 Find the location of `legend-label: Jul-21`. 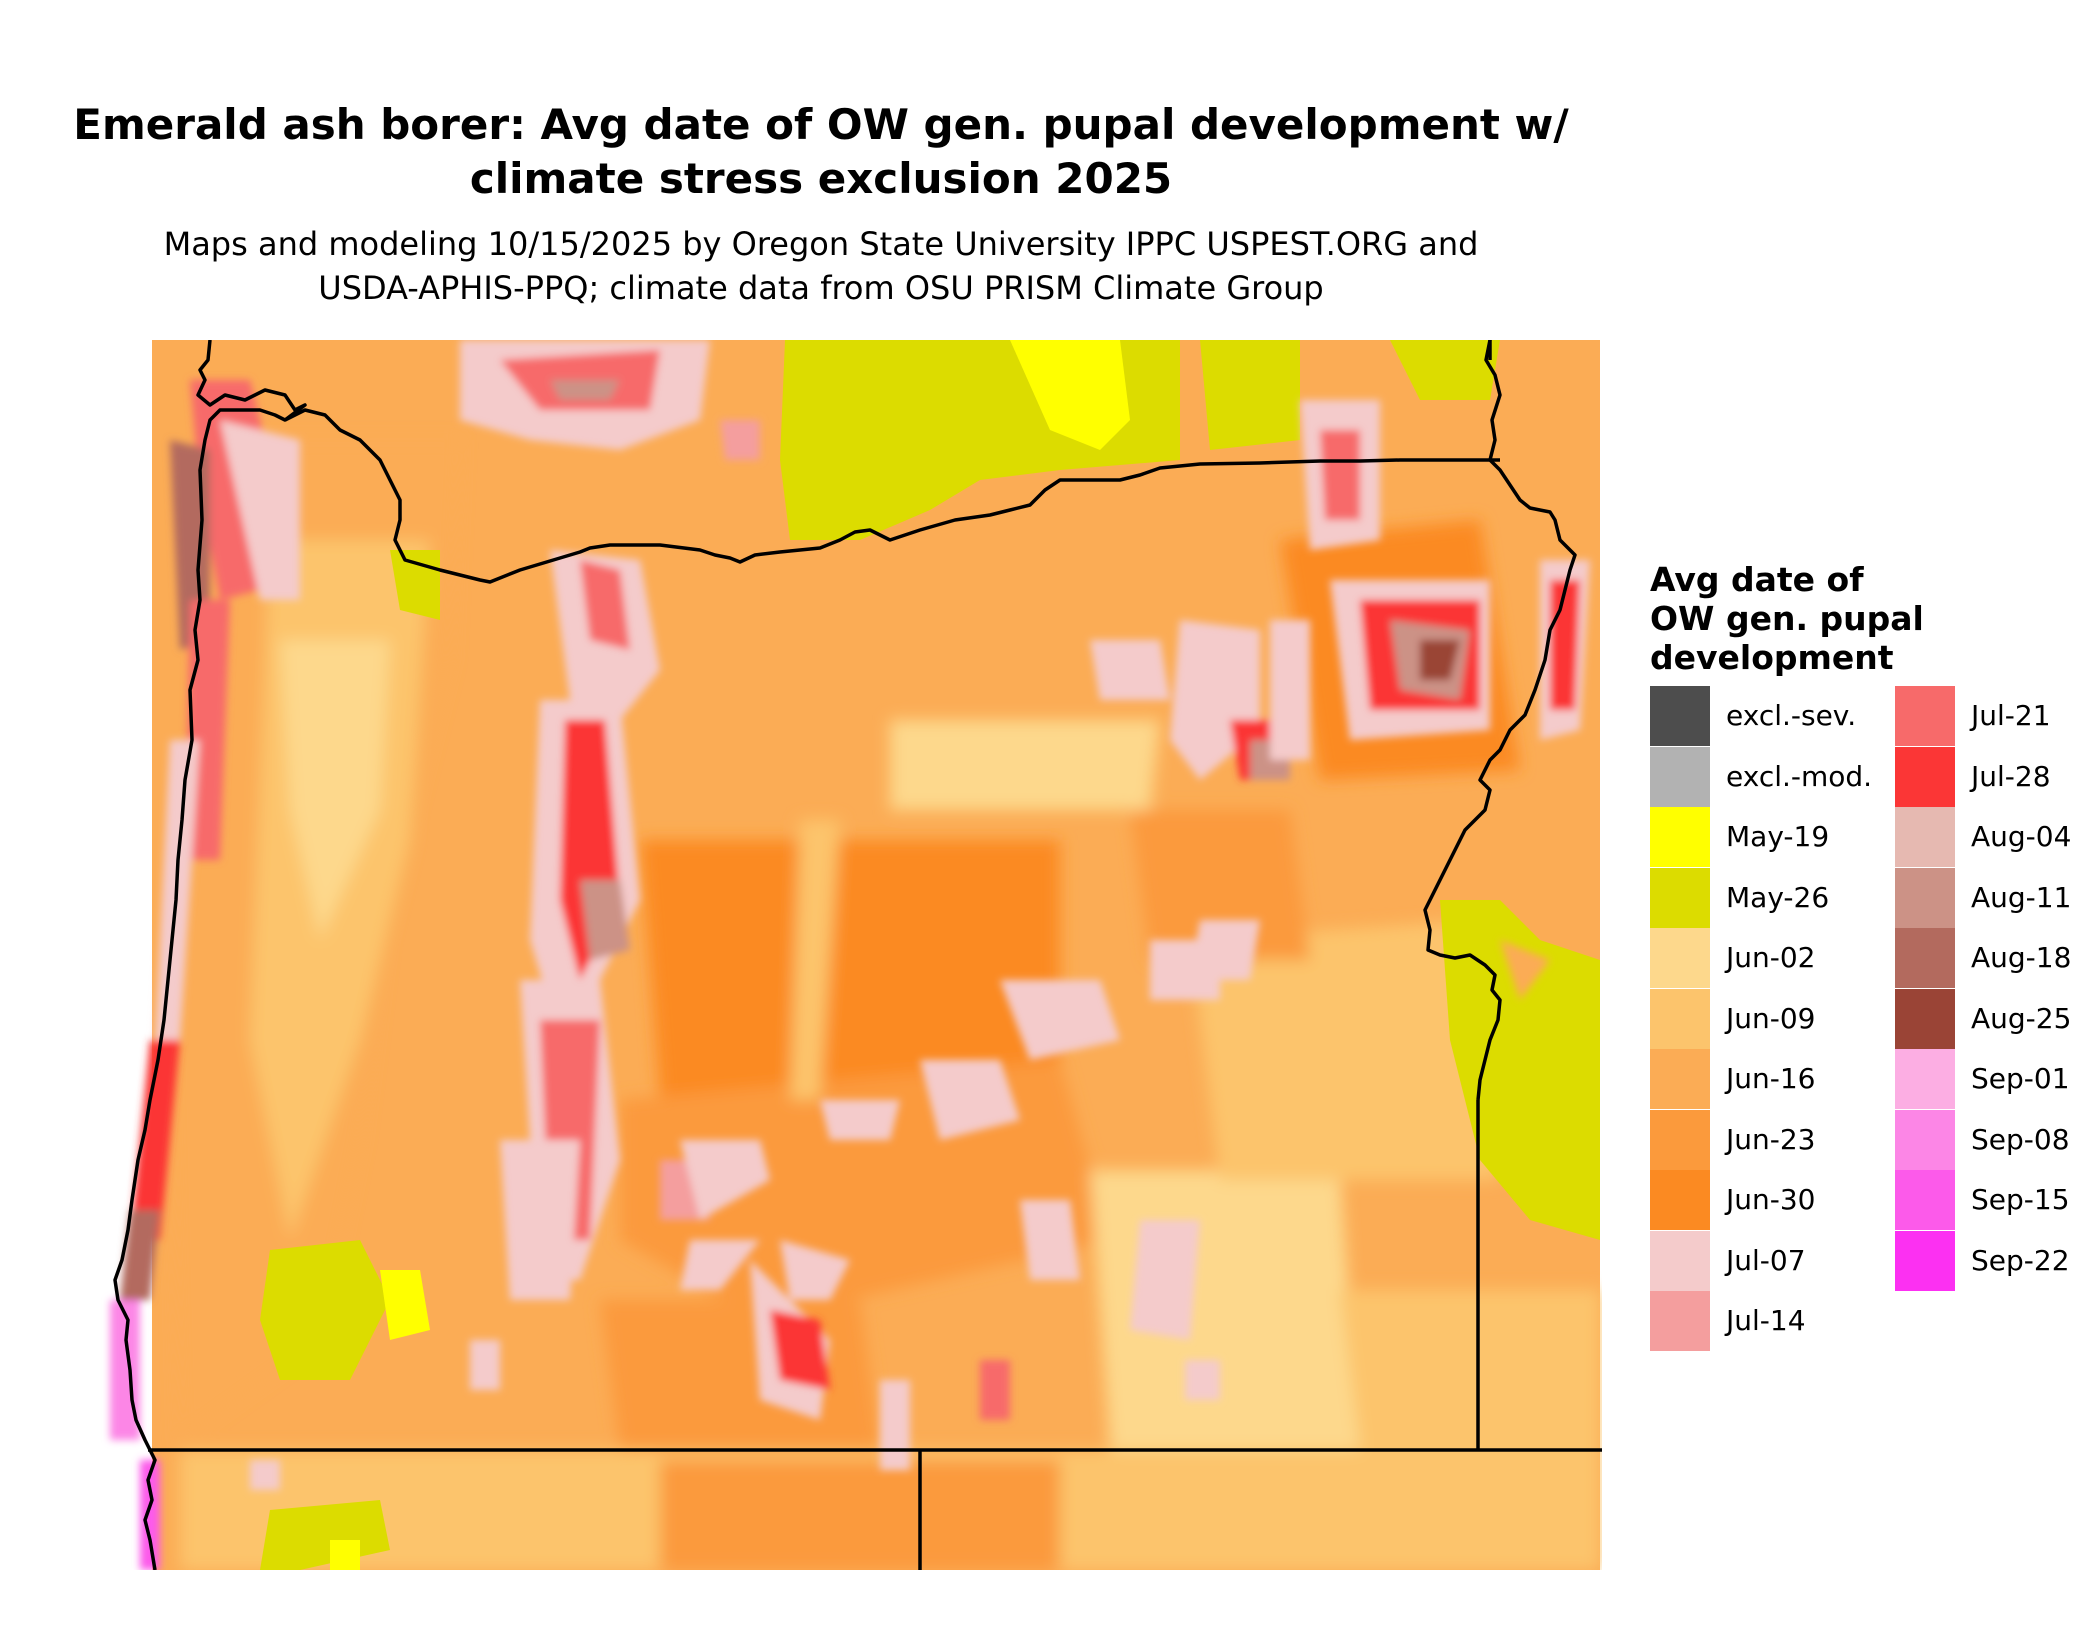

legend-label: Jul-21 is located at coordinates (2011, 715).